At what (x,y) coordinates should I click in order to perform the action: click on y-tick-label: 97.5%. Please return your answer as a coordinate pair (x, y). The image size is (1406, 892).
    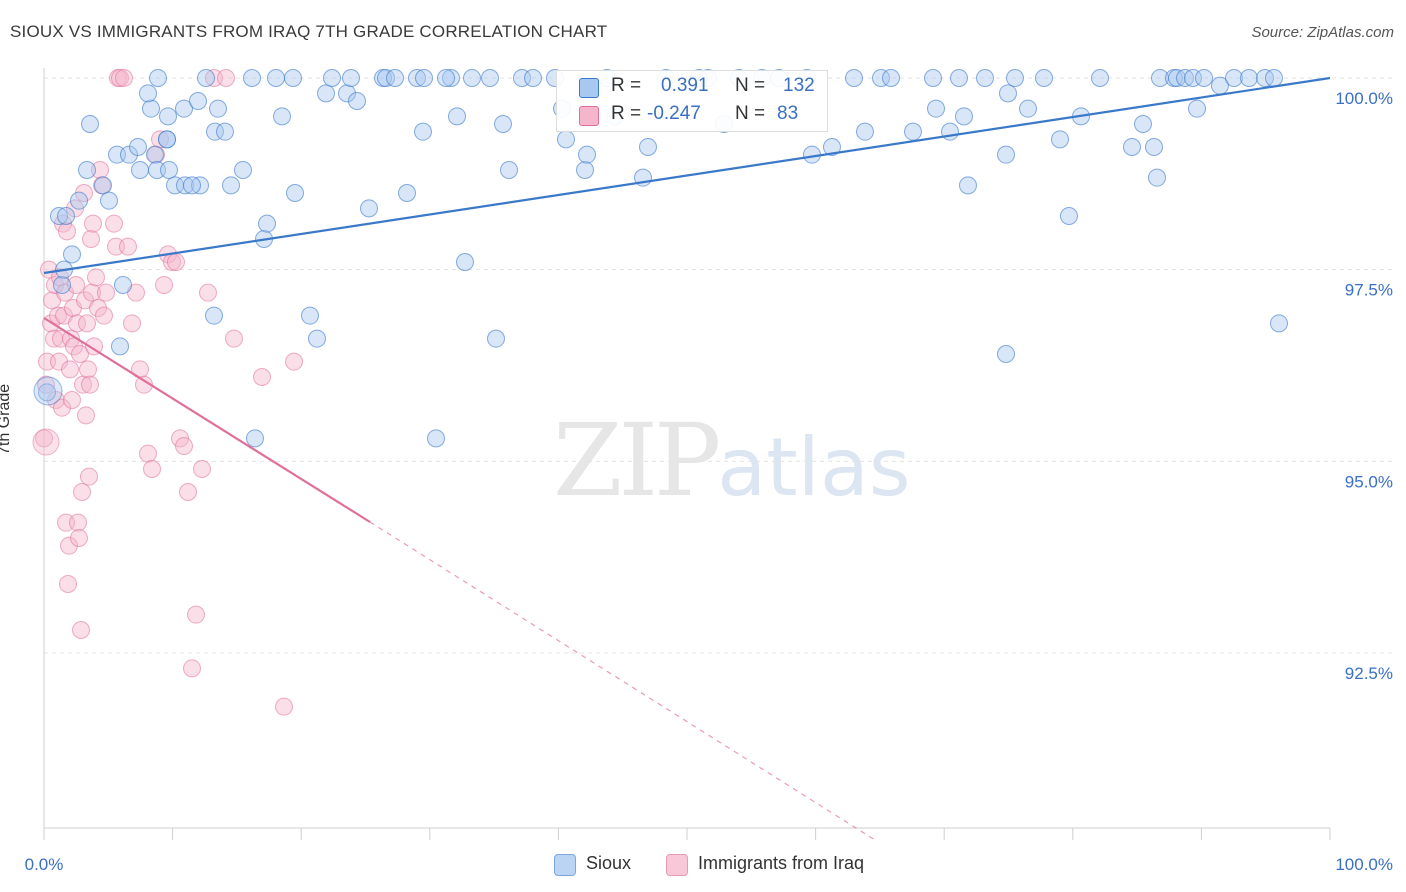
    Looking at the image, I should click on (1369, 290).